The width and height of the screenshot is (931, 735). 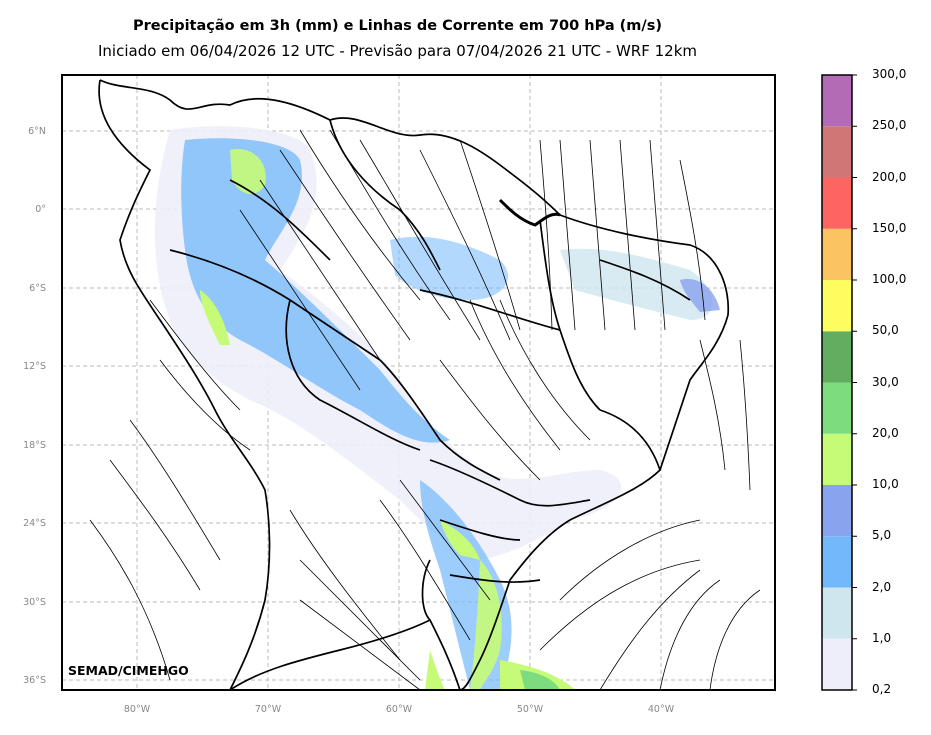 What do you see at coordinates (37, 131) in the screenshot?
I see `lat-label: 6°N` at bounding box center [37, 131].